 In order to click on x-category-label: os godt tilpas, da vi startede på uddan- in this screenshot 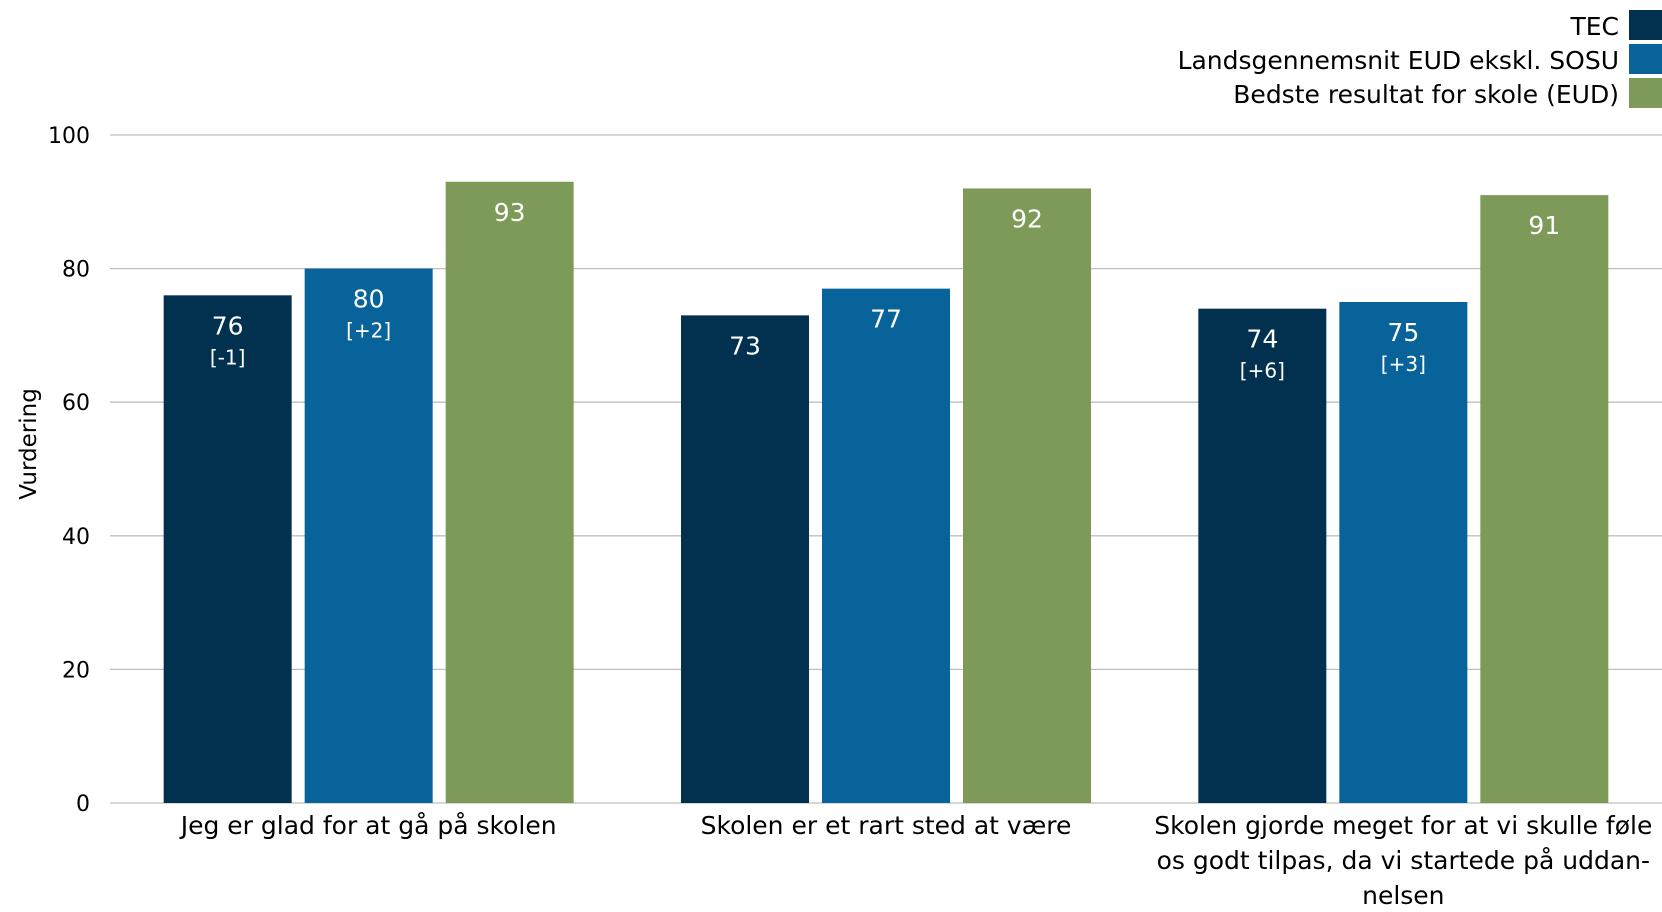, I will do `click(1403, 860)`.